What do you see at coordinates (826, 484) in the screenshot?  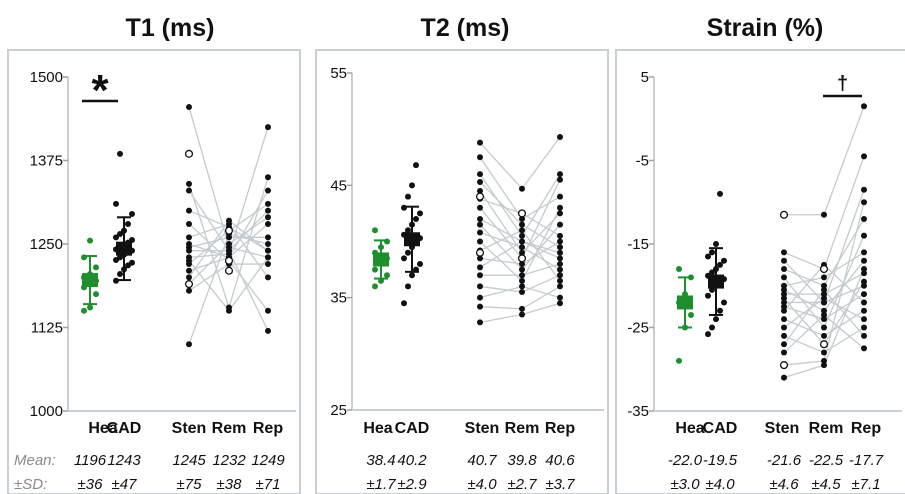 I see `sd-value: ±4.5` at bounding box center [826, 484].